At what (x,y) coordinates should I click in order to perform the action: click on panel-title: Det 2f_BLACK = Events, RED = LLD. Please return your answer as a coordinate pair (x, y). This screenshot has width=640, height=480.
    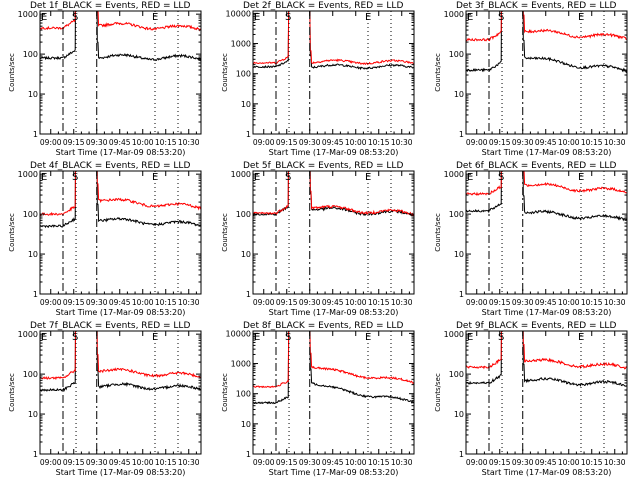
    Looking at the image, I should click on (323, 6).